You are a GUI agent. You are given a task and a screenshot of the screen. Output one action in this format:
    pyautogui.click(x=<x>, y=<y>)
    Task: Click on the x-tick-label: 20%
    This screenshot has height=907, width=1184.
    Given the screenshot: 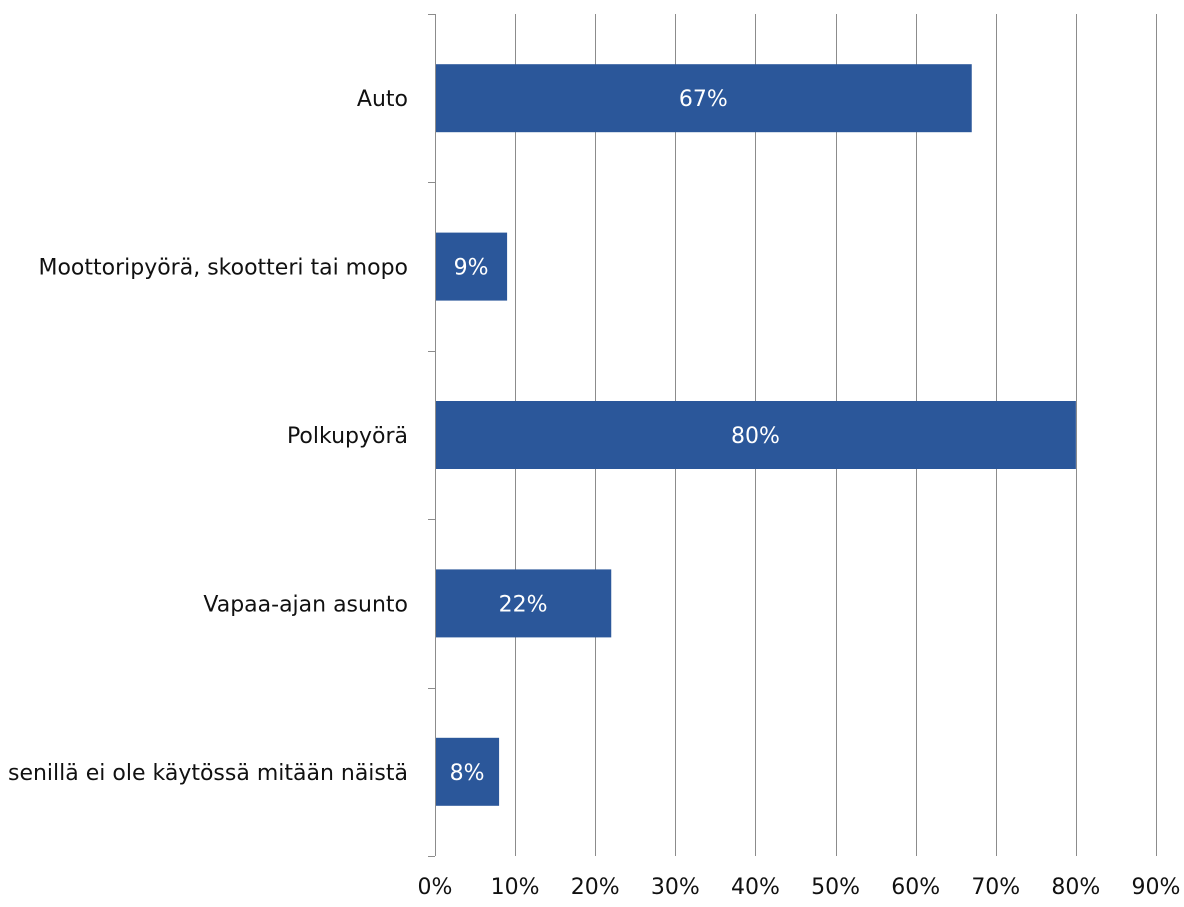 What is the action you would take?
    pyautogui.click(x=595, y=887)
    